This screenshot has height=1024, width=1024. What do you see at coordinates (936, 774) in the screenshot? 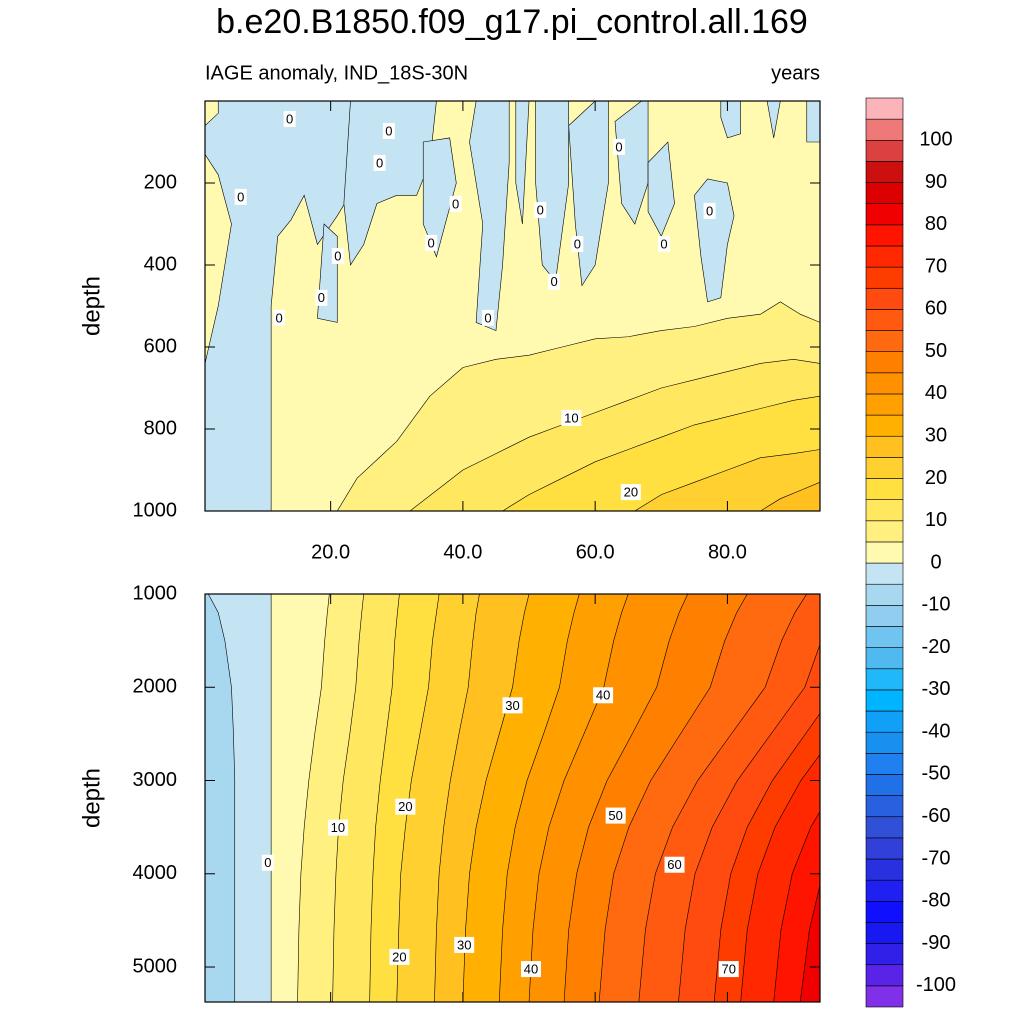
I see `colorbar-label: -50` at bounding box center [936, 774].